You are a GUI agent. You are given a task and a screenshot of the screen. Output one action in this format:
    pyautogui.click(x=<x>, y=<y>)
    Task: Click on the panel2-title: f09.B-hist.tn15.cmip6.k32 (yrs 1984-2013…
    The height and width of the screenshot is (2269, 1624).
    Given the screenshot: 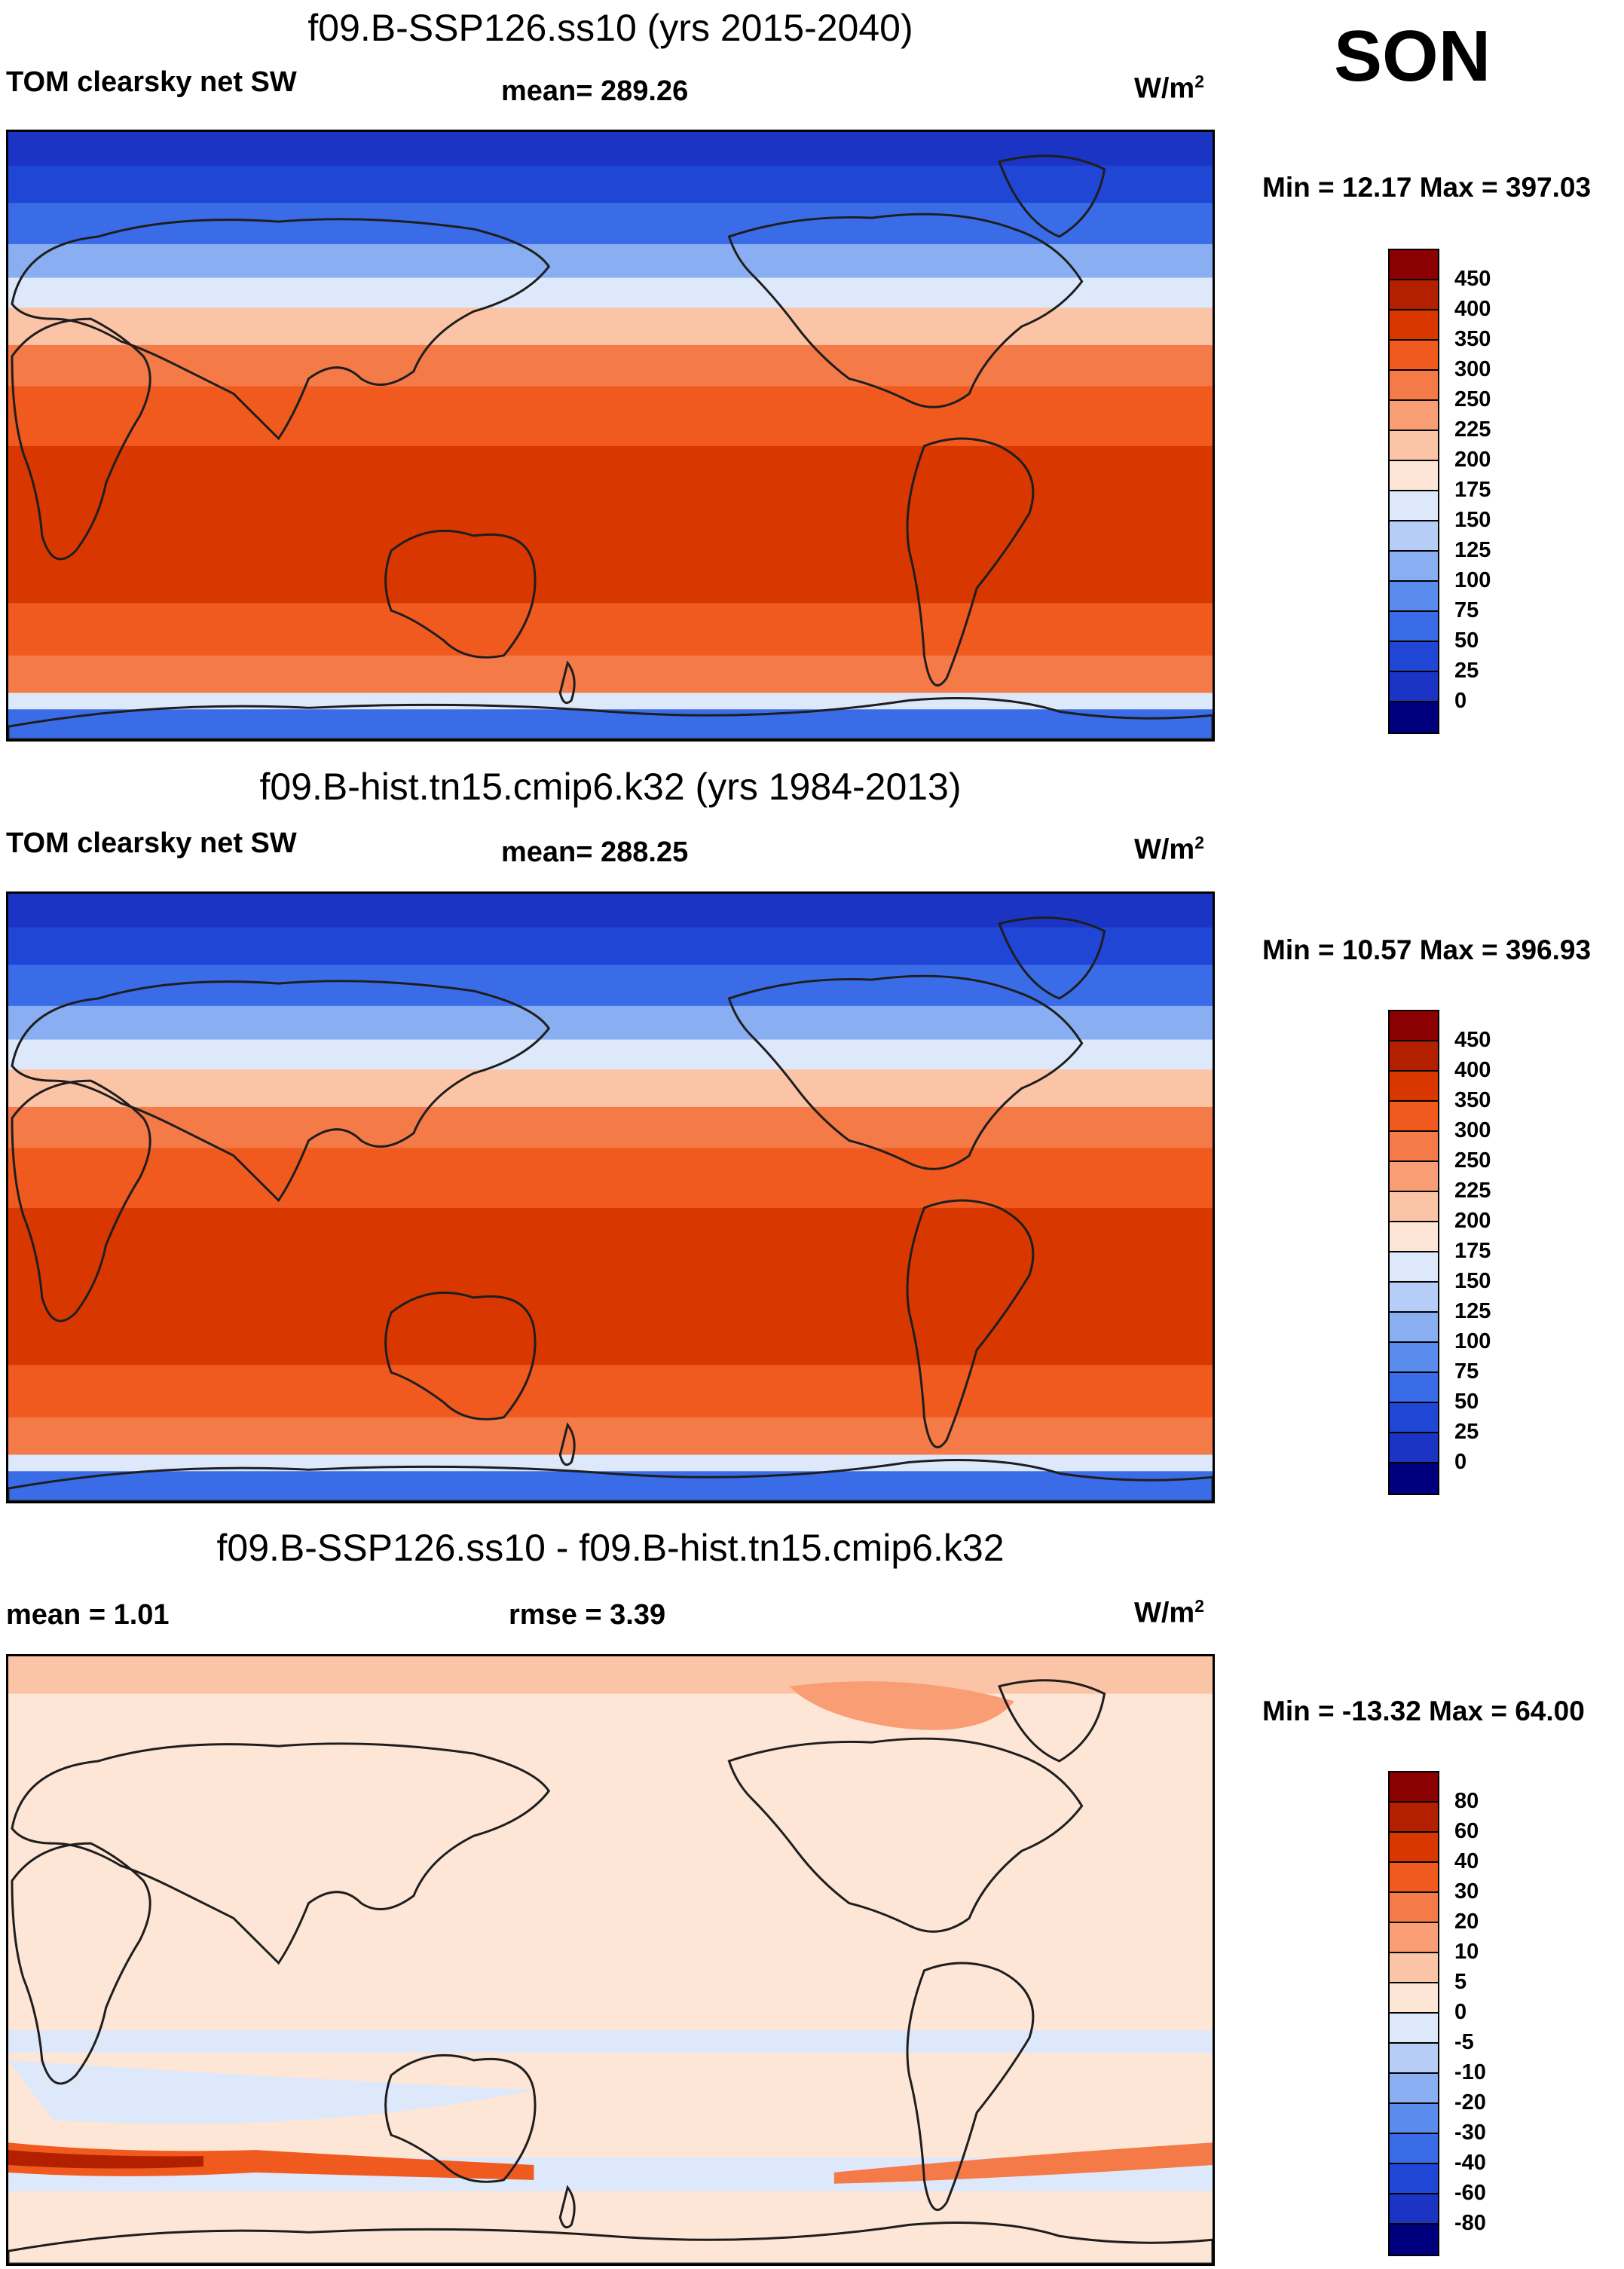 What is the action you would take?
    pyautogui.click(x=610, y=787)
    